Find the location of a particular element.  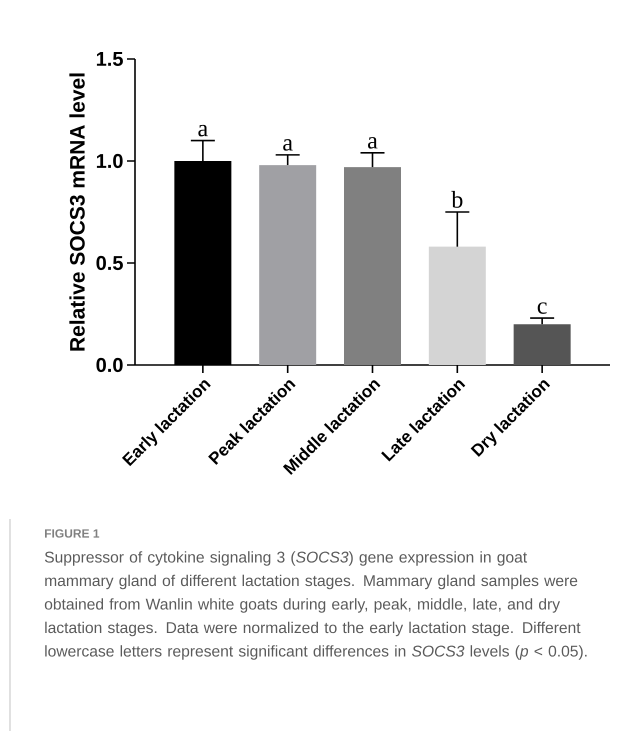

y-tick-label: 1.5 is located at coordinates (109, 59).